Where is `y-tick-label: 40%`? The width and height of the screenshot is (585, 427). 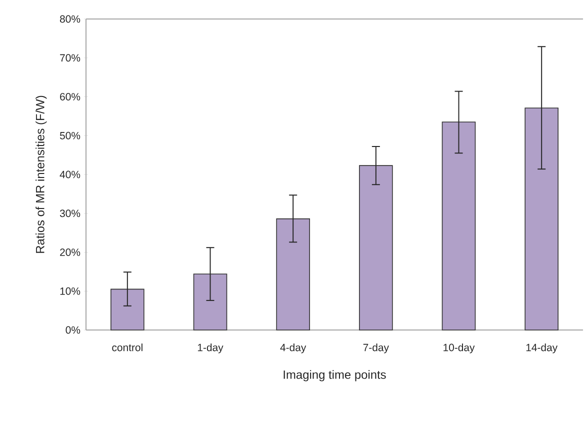 y-tick-label: 40% is located at coordinates (70, 174).